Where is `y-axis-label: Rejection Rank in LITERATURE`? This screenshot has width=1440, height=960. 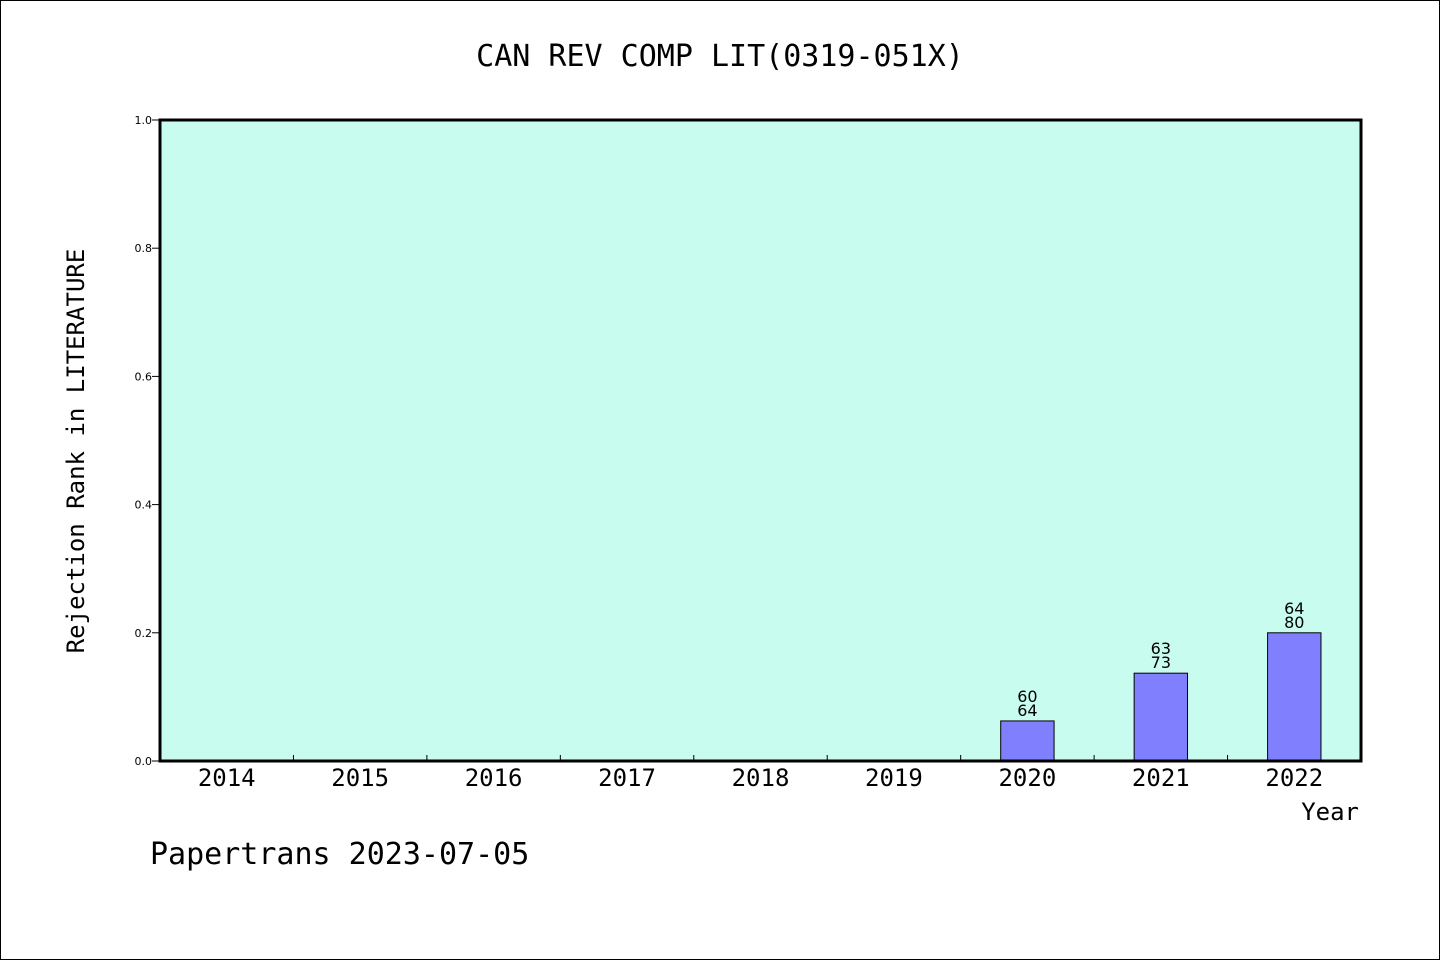
y-axis-label: Rejection Rank in LITERATURE is located at coordinates (76, 451).